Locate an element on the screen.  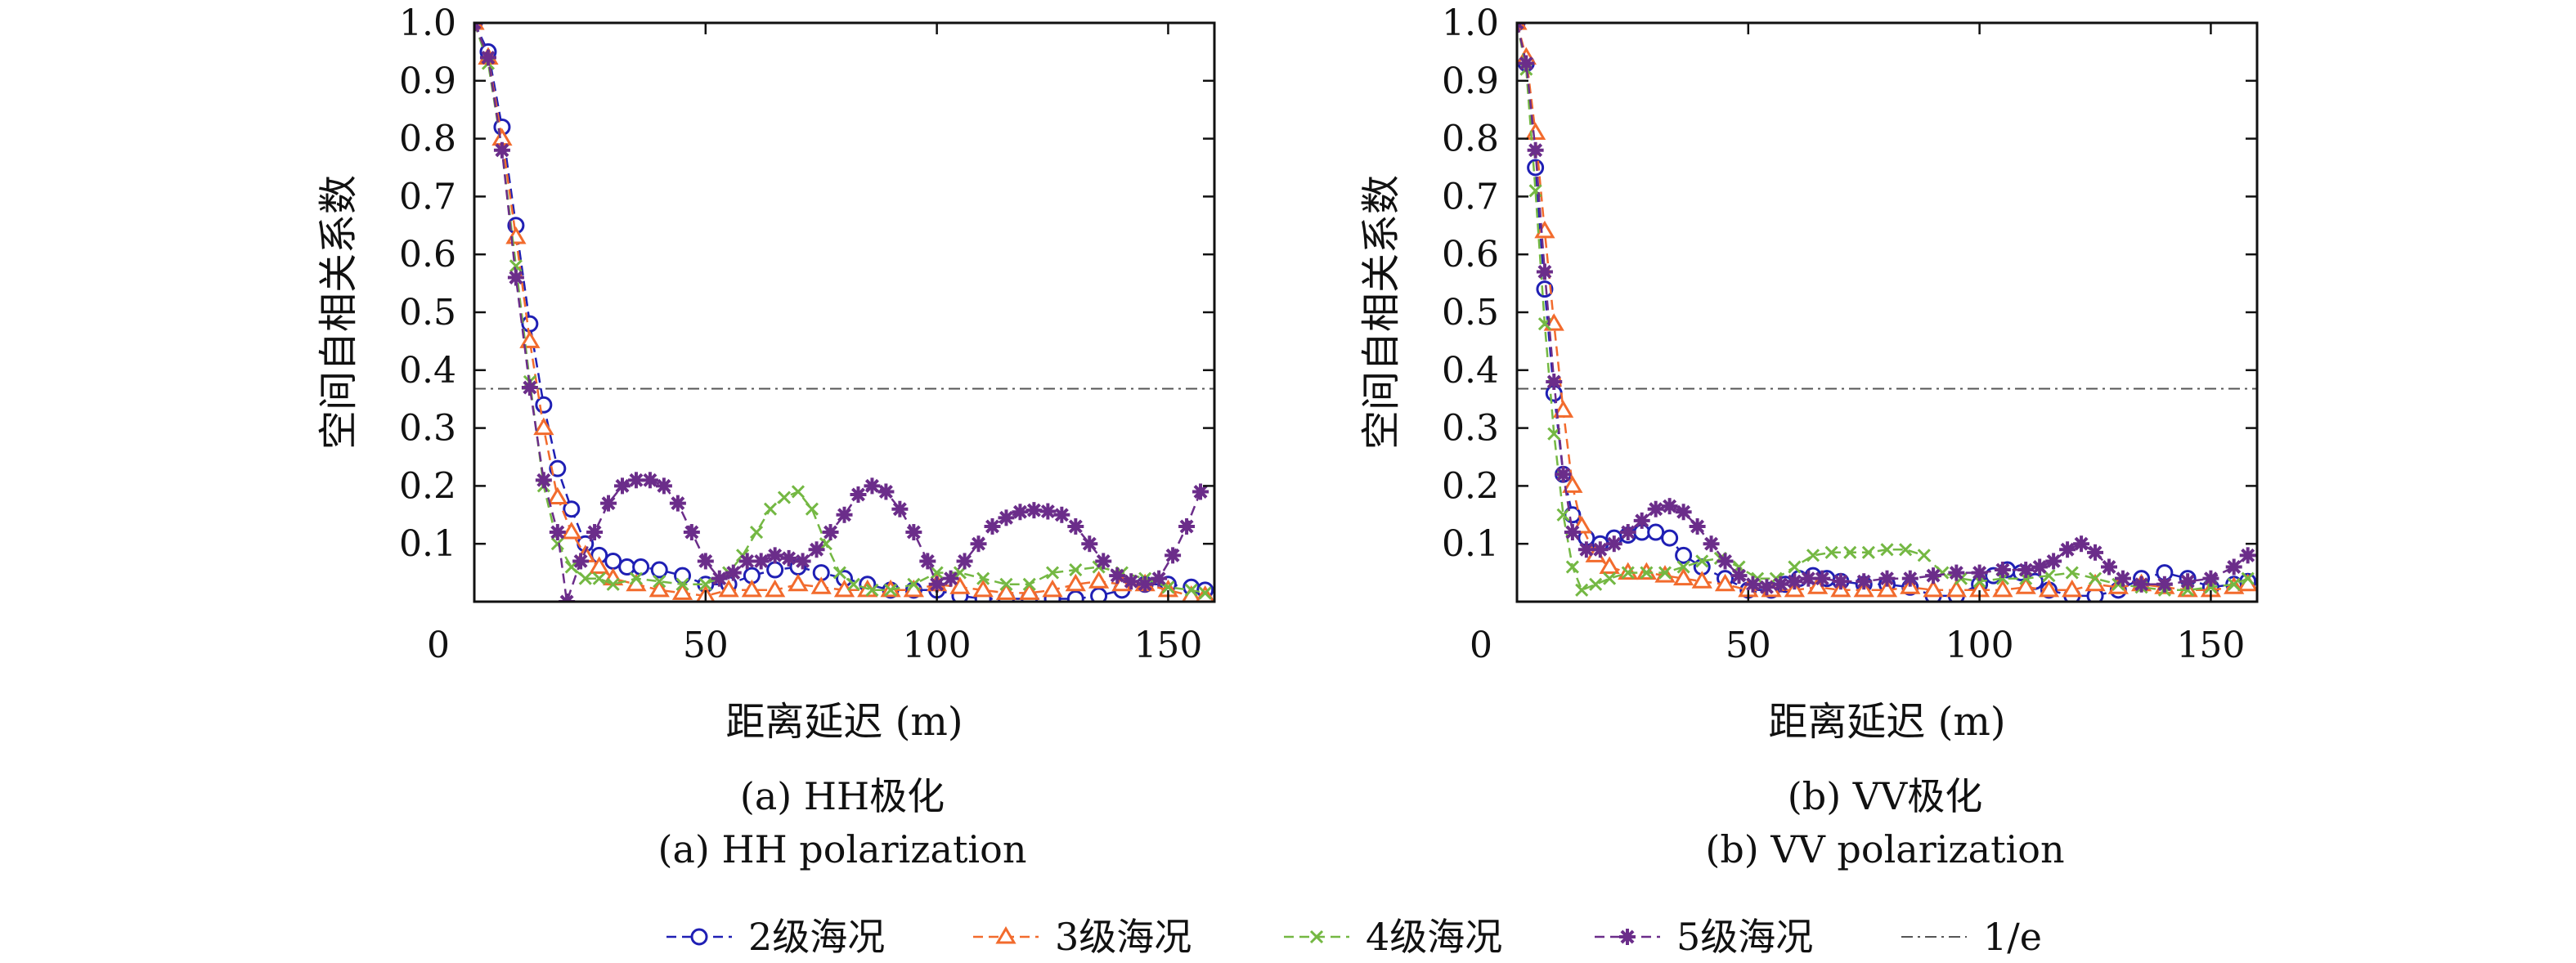
caption-cn: (a) HH极化 is located at coordinates (842, 796).